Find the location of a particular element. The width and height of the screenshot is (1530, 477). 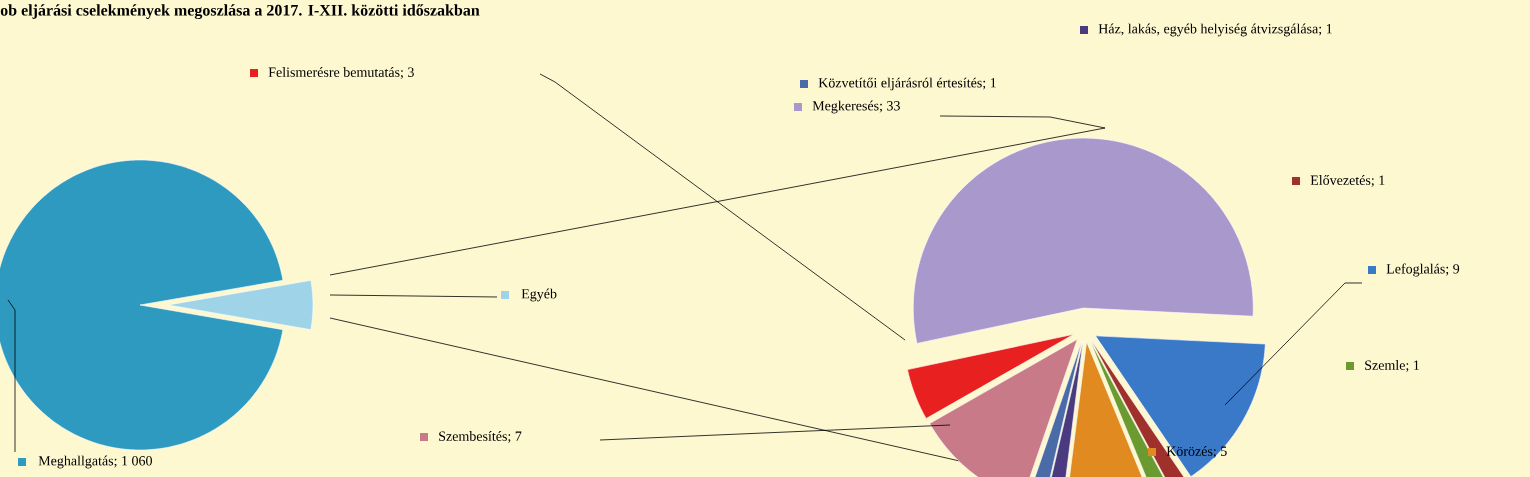

legend-label: Egyéb is located at coordinates (539, 295).